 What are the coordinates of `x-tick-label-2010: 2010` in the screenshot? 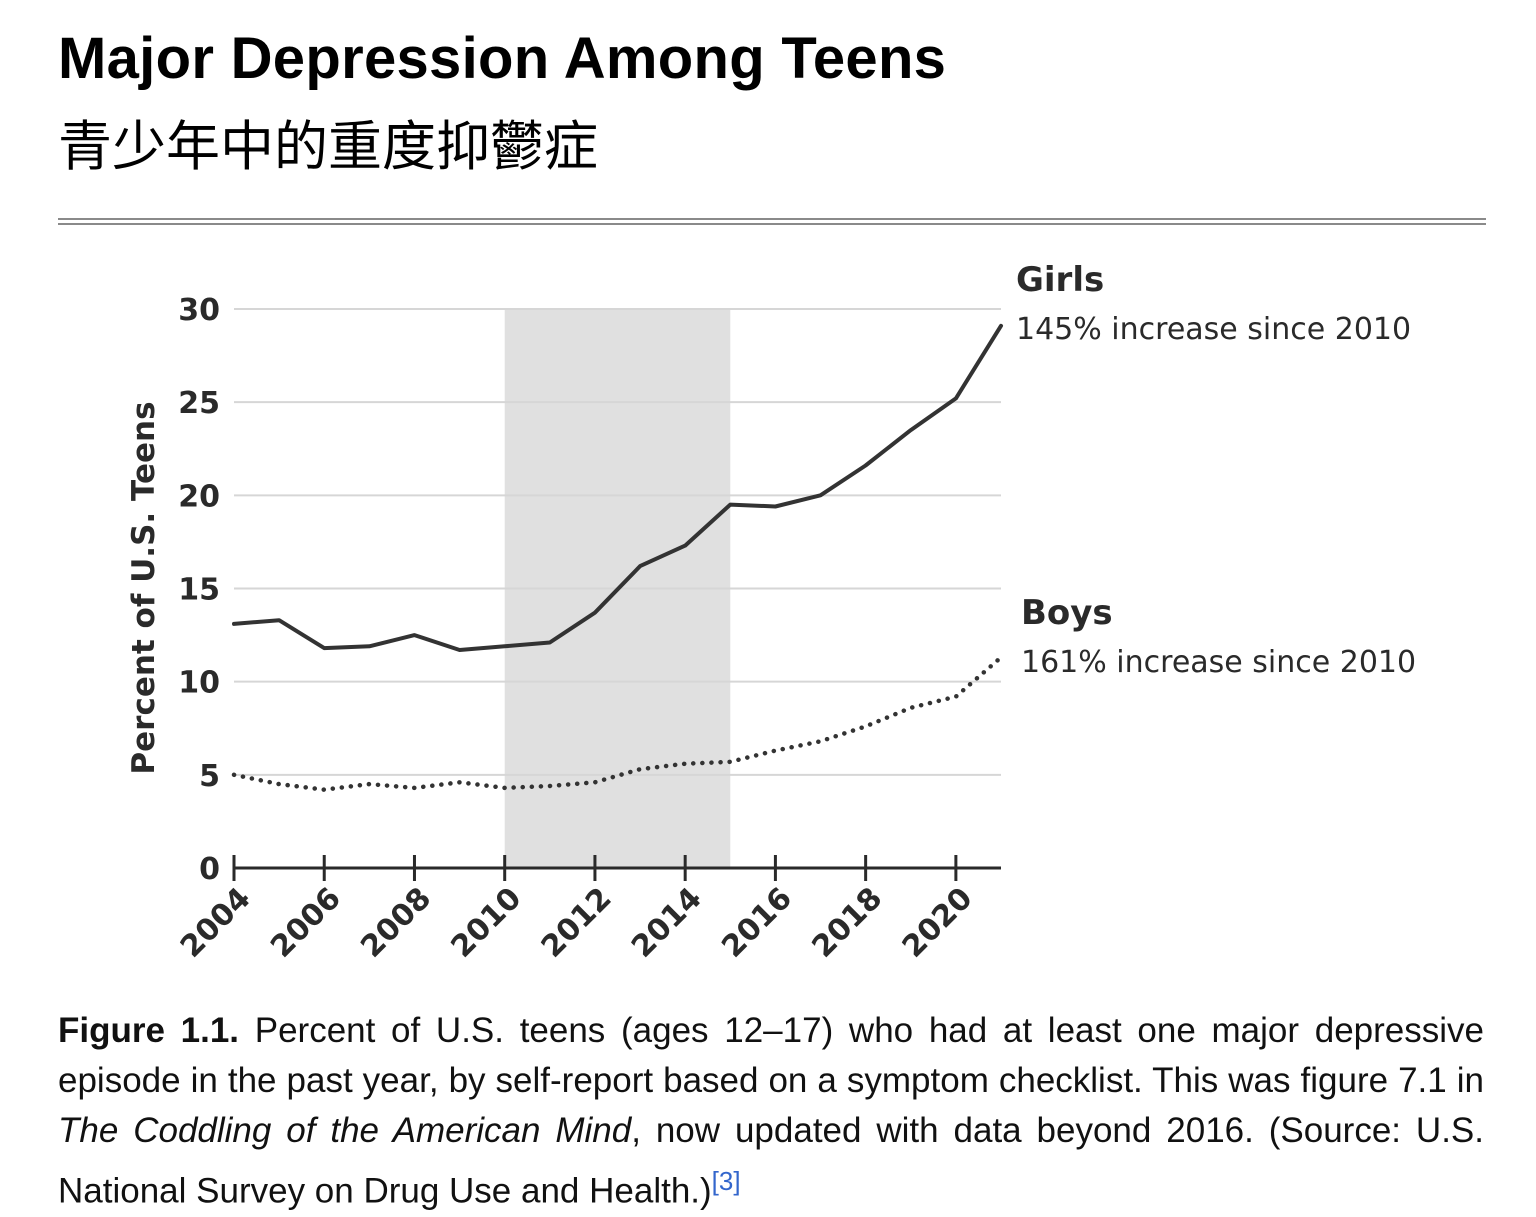 It's located at (487, 923).